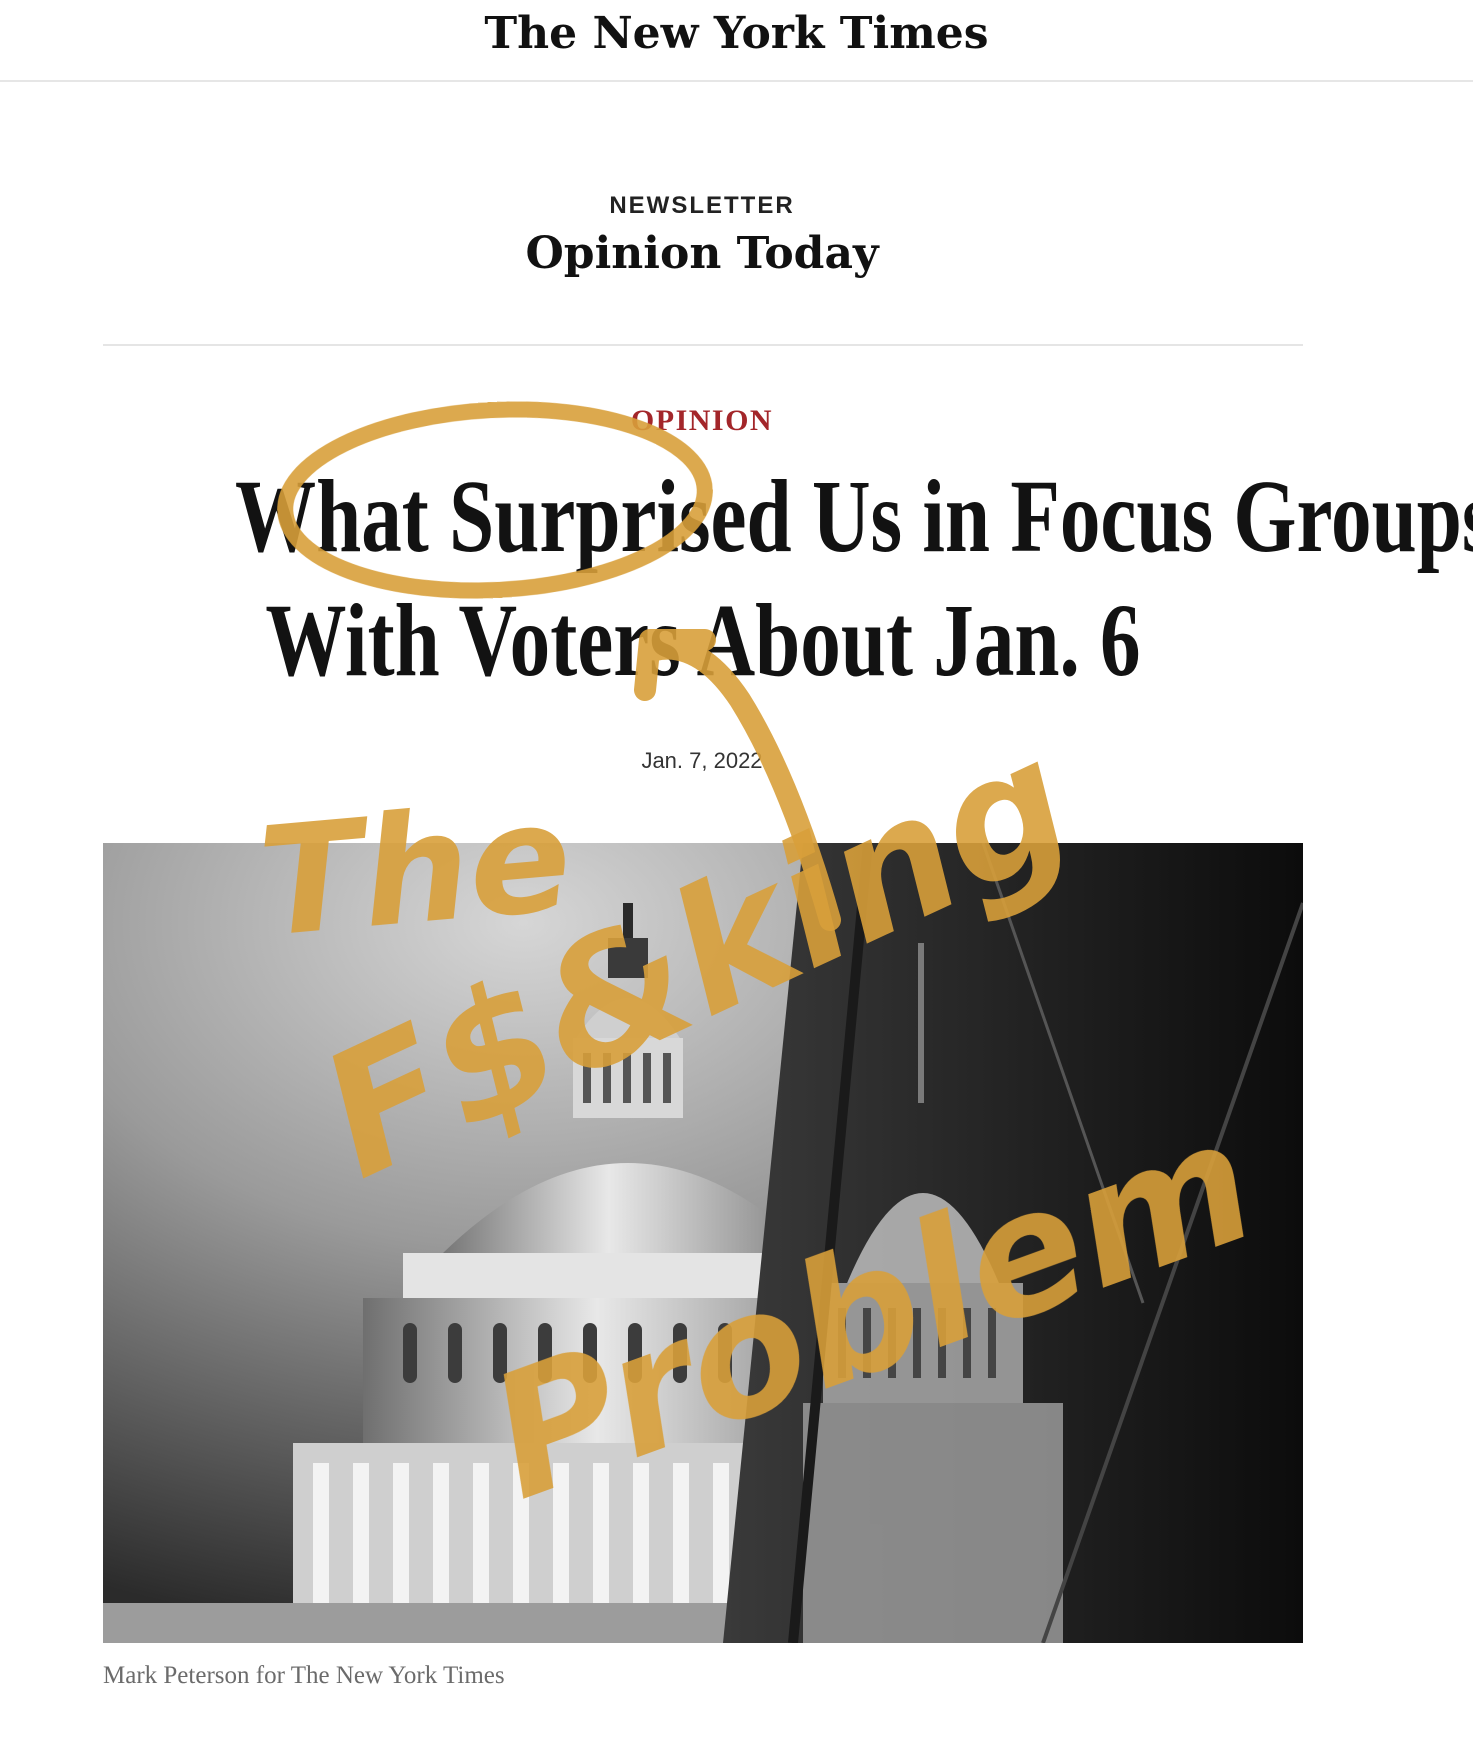 Image resolution: width=1473 pixels, height=1738 pixels. Describe the element at coordinates (703, 640) in the screenshot. I see `headline-line-2: With Voters About Jan. 6` at that location.